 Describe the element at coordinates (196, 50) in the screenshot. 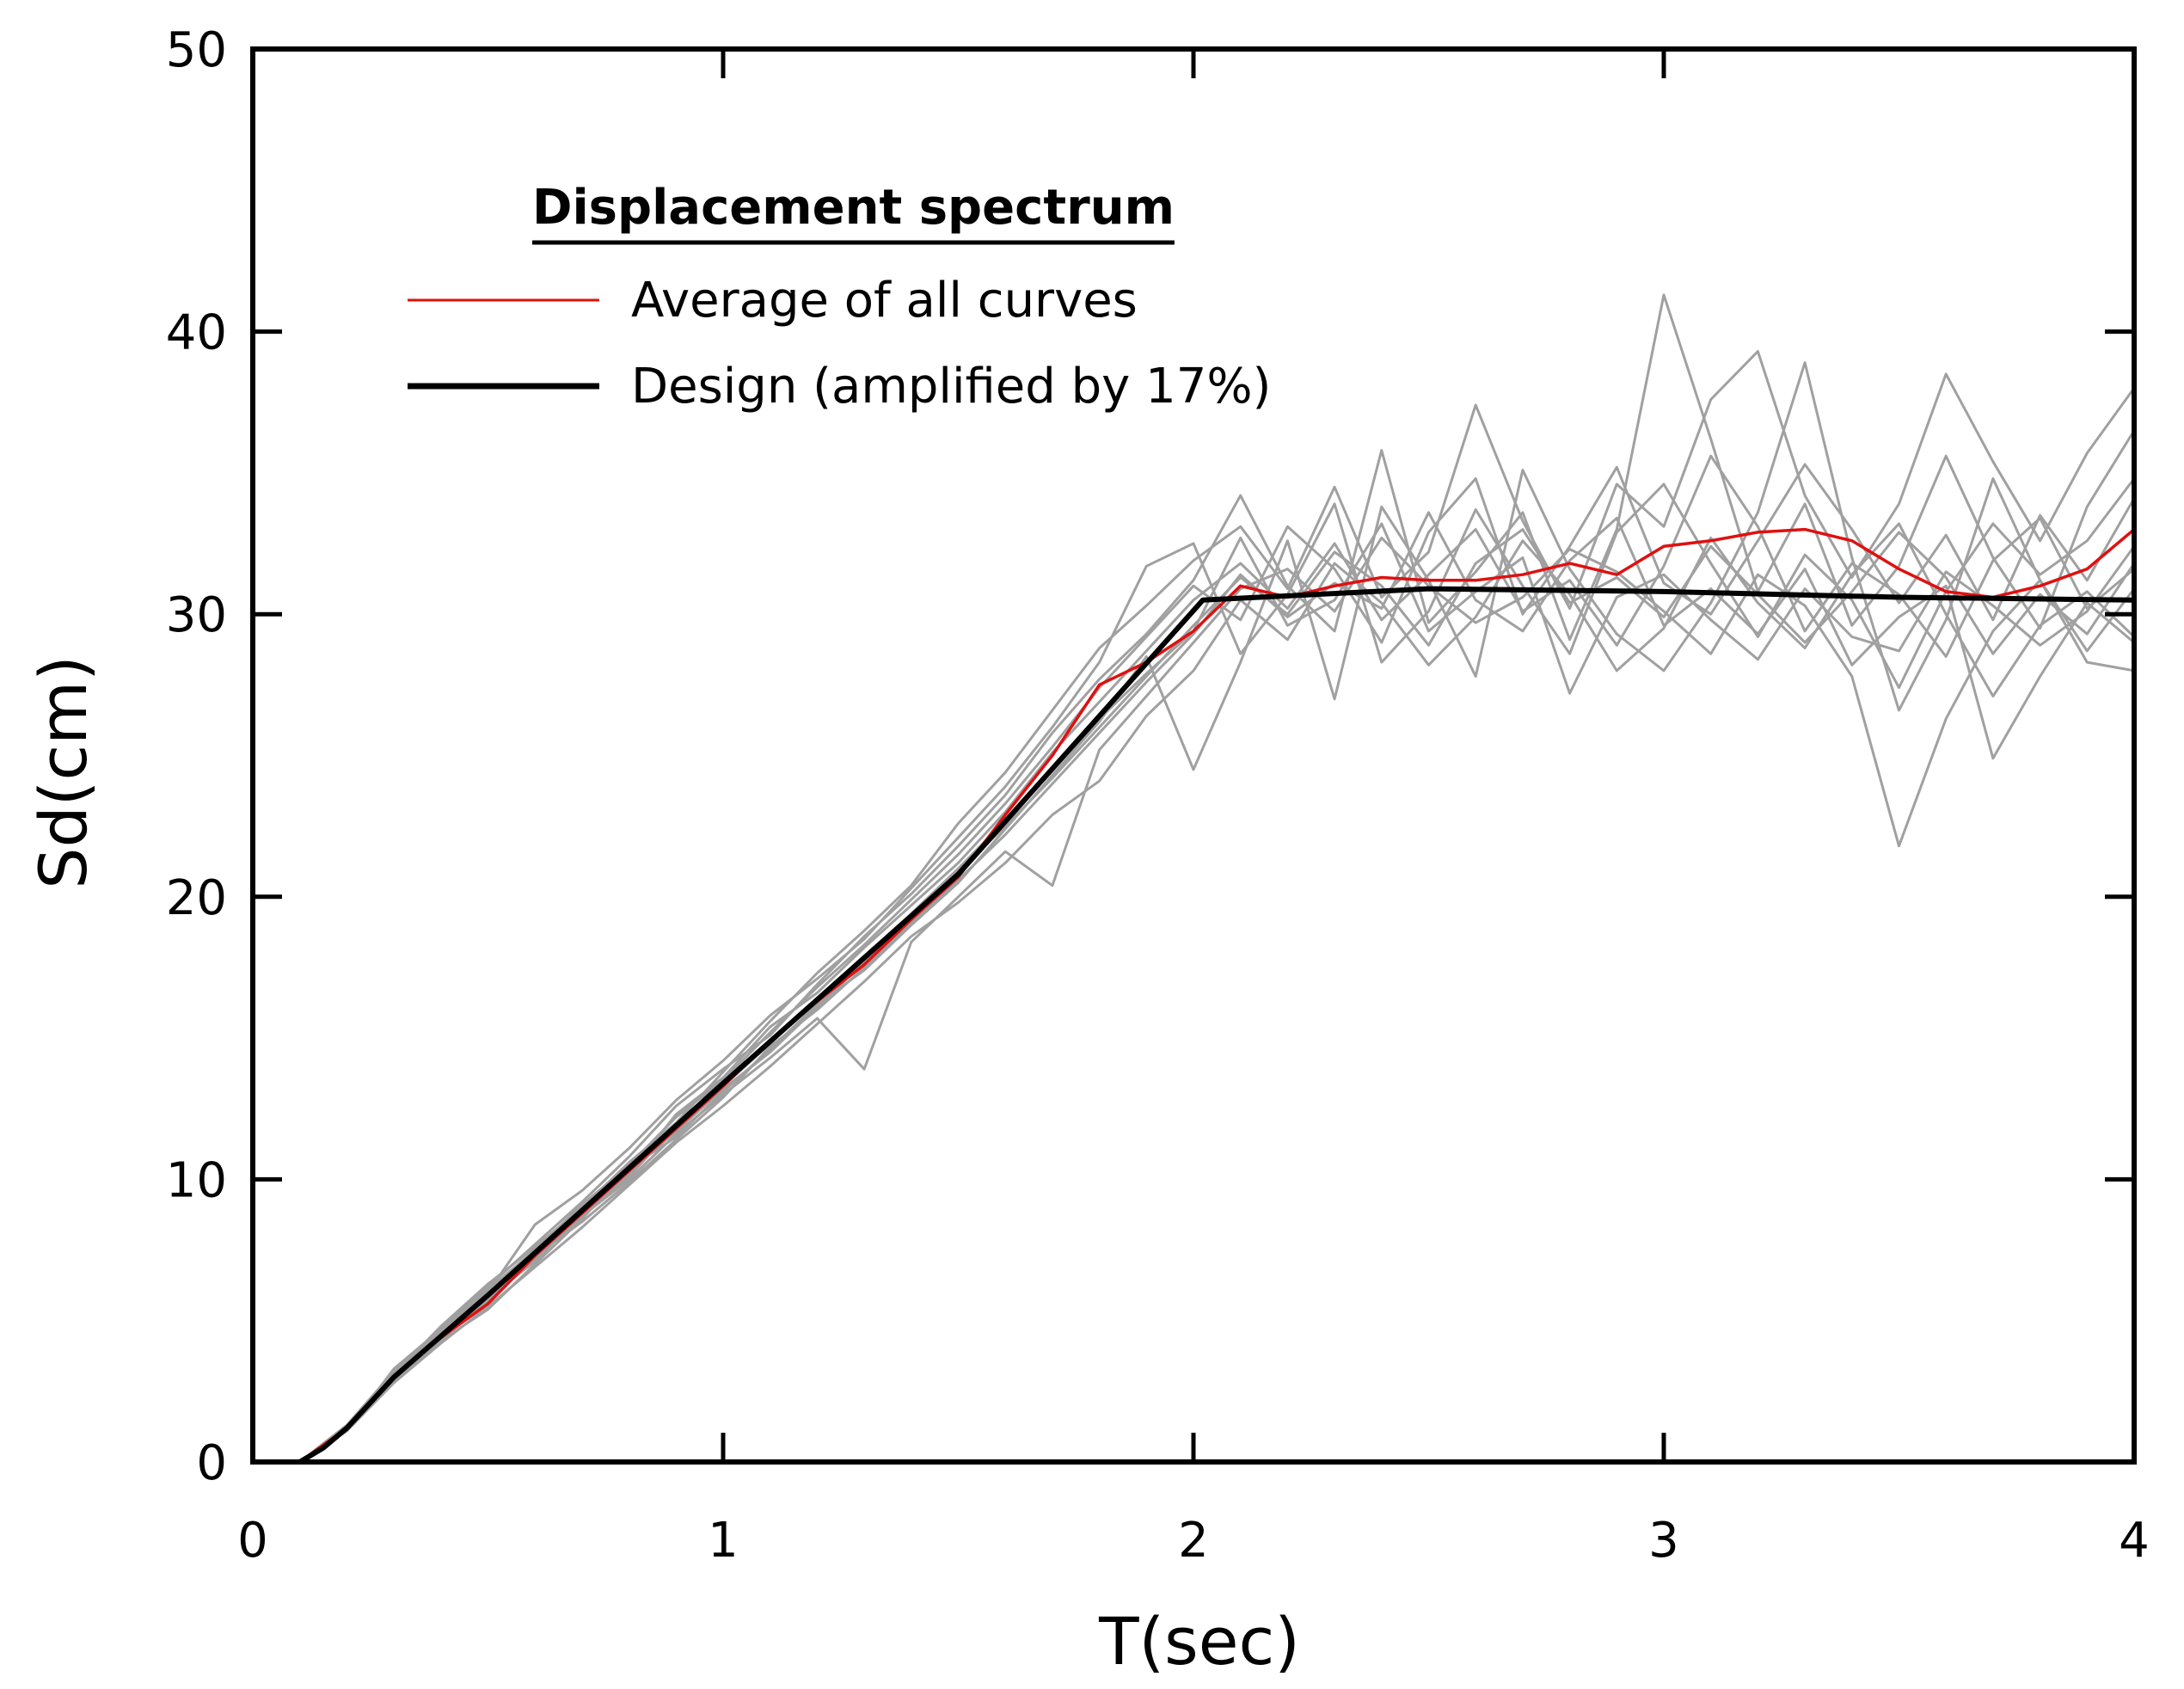

I see `y-tick-label: 50` at that location.